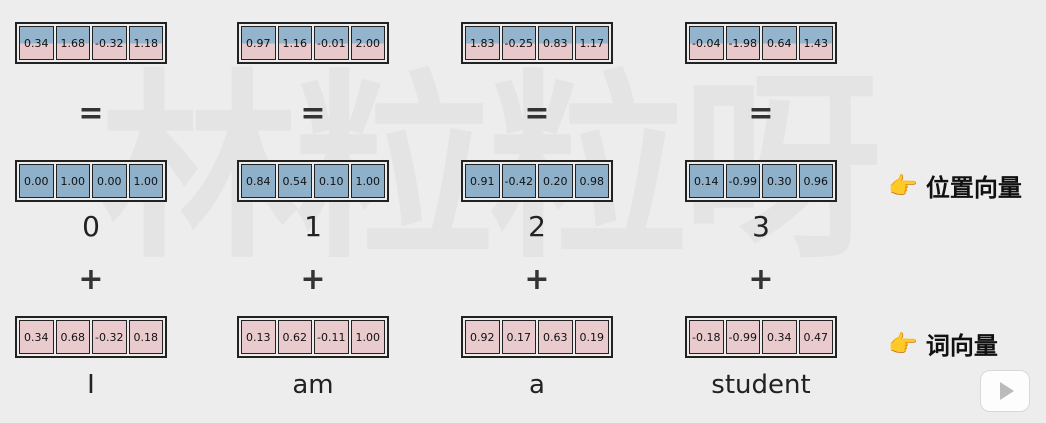 The height and width of the screenshot is (423, 1046). What do you see at coordinates (313, 337) in the screenshot?
I see `word-vector: 0.13 0.62 -0.11 1.00` at bounding box center [313, 337].